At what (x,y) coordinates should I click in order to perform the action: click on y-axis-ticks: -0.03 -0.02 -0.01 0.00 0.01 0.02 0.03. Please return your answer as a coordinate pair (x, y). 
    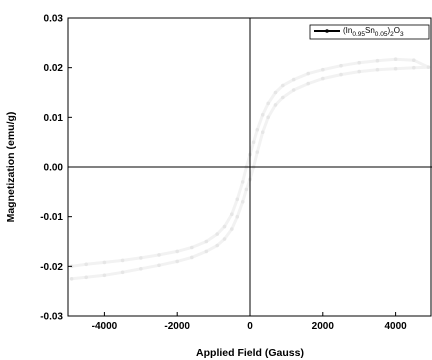
    Looking at the image, I should click on (56, 168).